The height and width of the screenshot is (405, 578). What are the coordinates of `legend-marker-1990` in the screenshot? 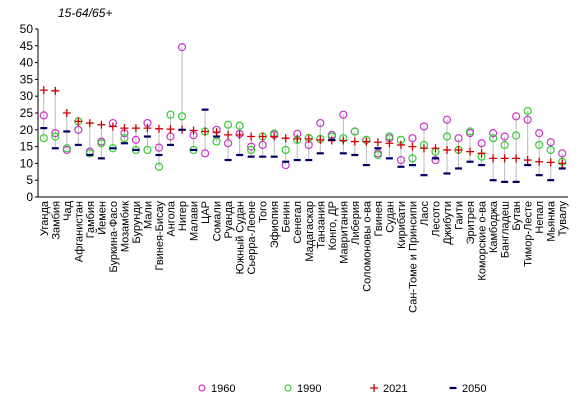 It's located at (288, 388).